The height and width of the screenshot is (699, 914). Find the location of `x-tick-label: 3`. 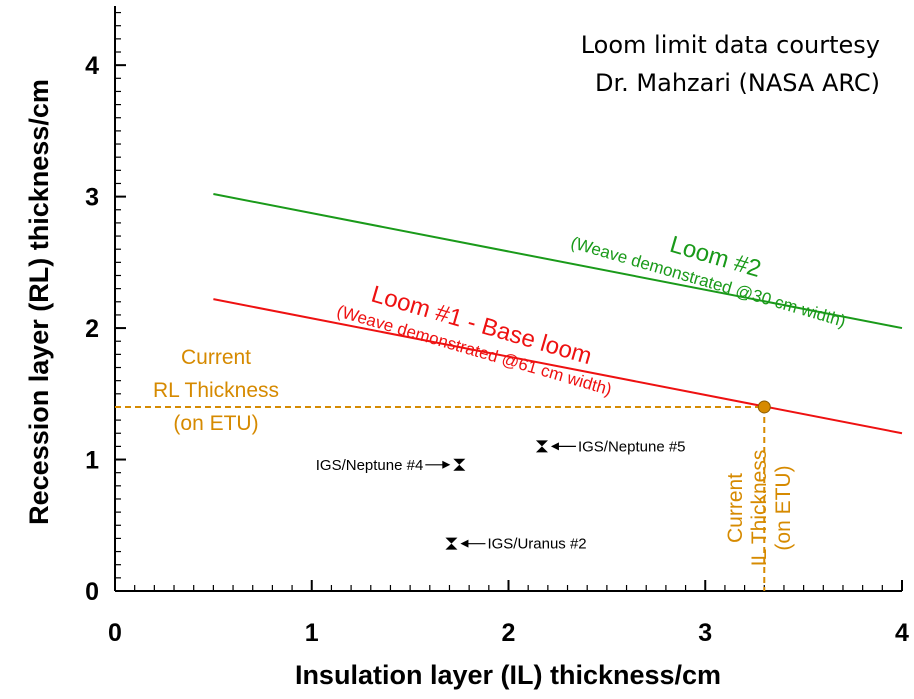

x-tick-label: 3 is located at coordinates (705, 633).